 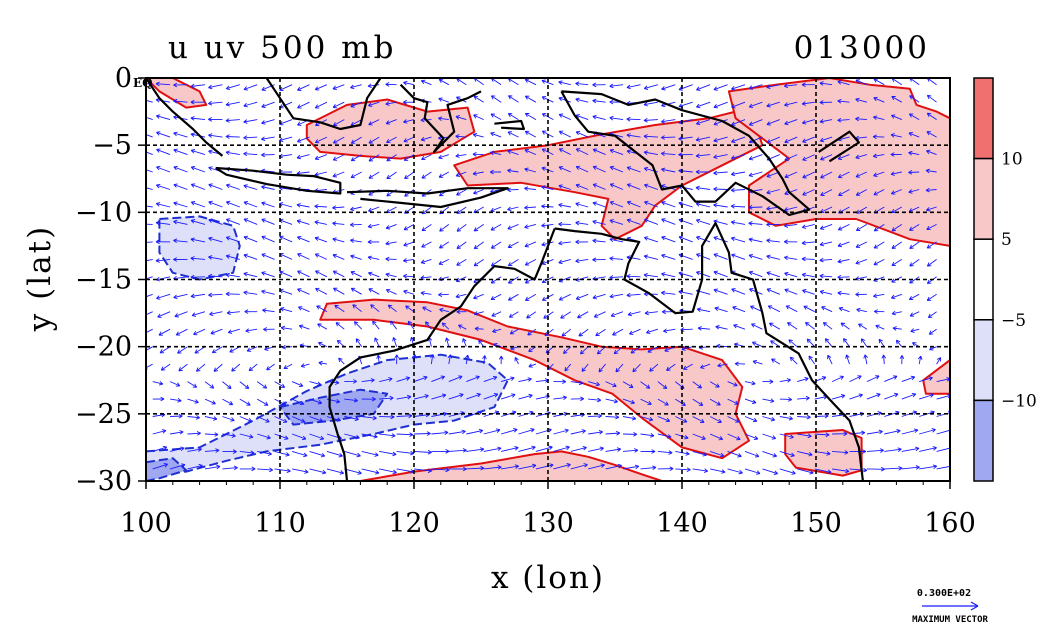 I want to click on x-tick-label-6: 160, so click(x=950, y=523).